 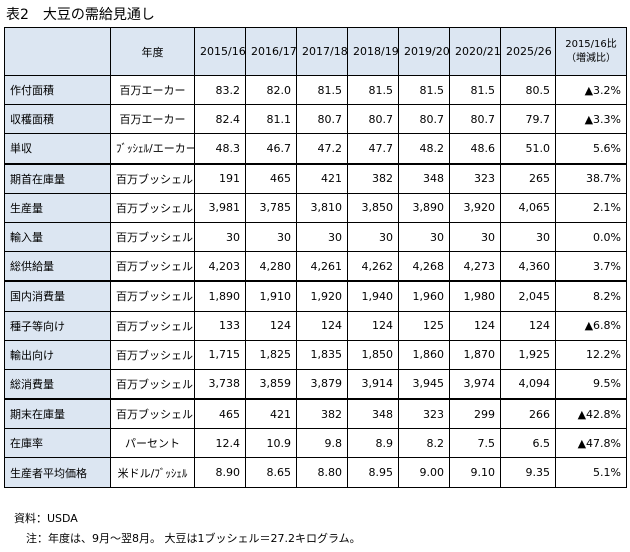 I want to click on value-cell: 4,273, so click(x=475, y=266).